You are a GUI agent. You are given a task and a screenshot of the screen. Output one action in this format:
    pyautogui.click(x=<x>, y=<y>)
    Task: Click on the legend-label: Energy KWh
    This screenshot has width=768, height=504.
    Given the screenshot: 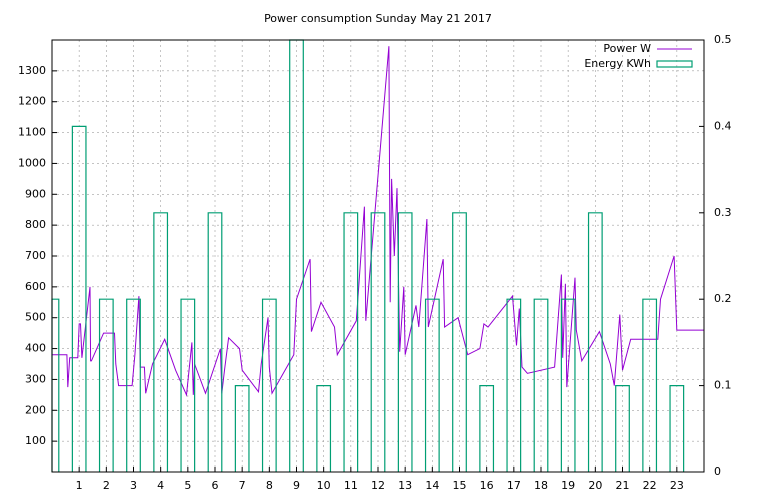 What is the action you would take?
    pyautogui.click(x=617, y=63)
    